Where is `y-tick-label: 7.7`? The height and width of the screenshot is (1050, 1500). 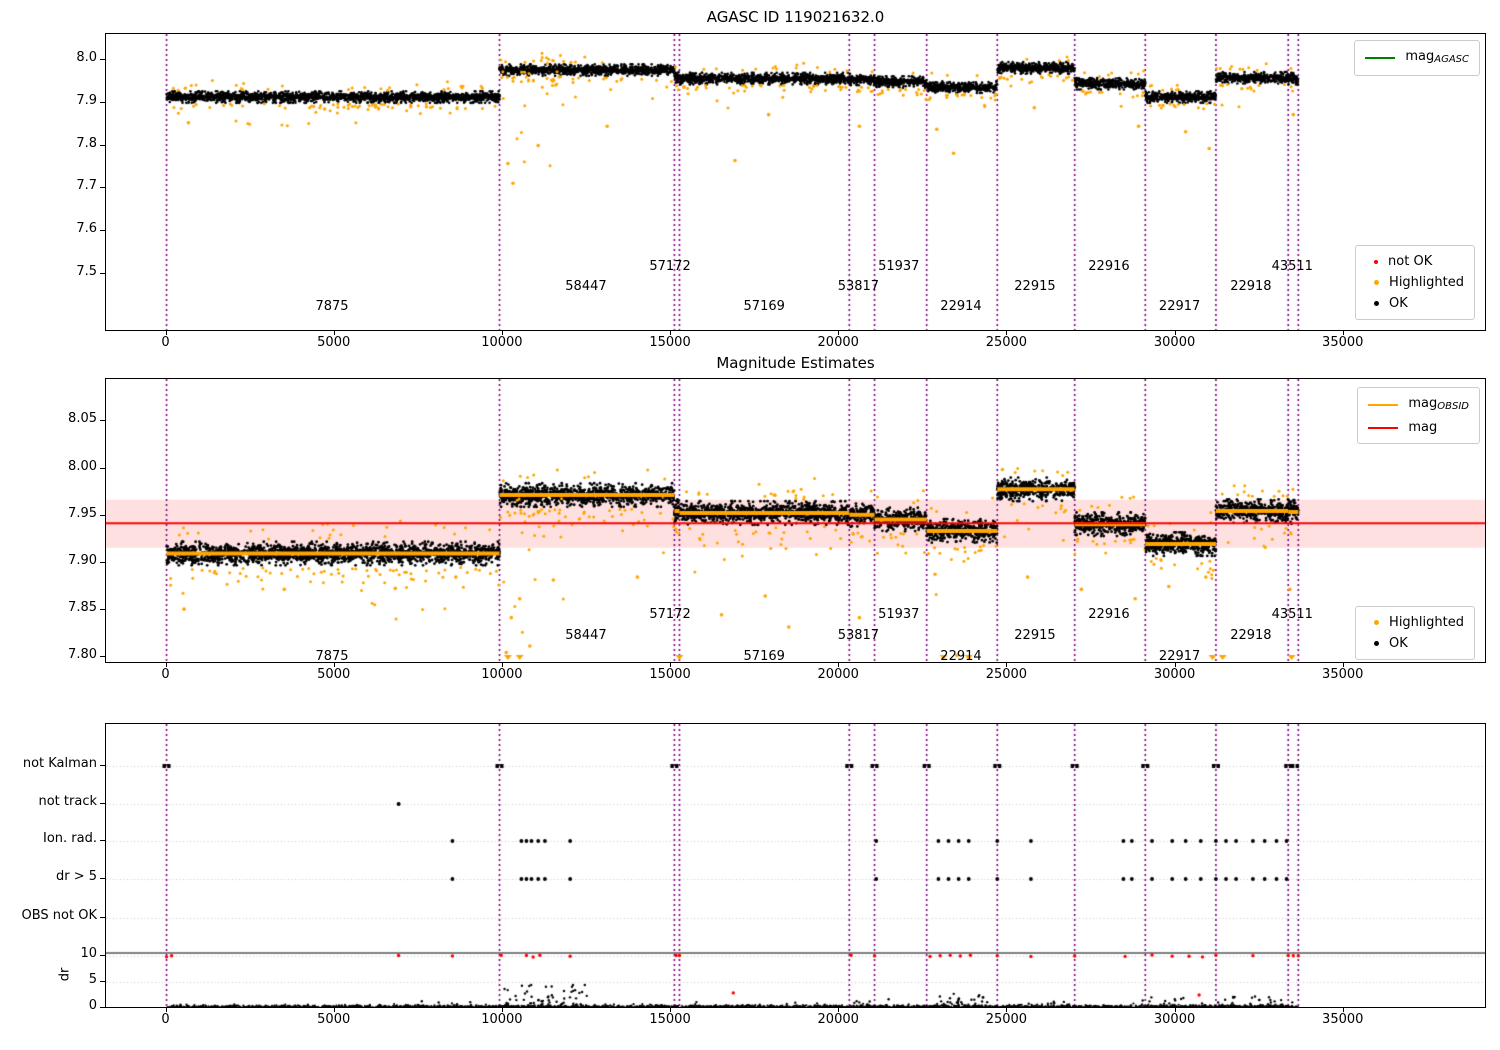
y-tick-label: 7.7 is located at coordinates (86, 186).